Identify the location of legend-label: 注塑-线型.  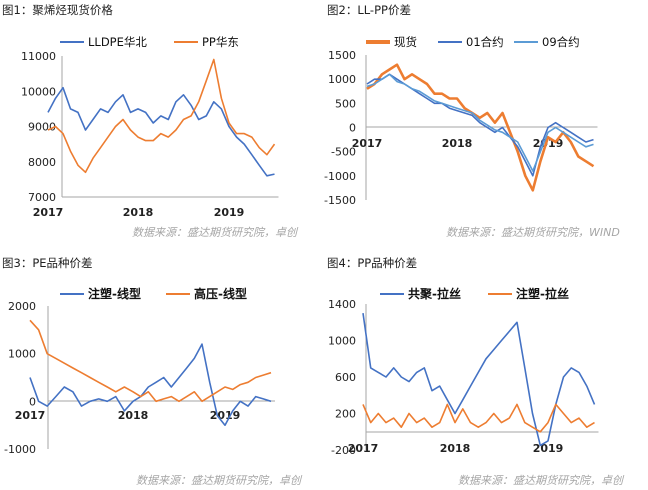
(114, 293).